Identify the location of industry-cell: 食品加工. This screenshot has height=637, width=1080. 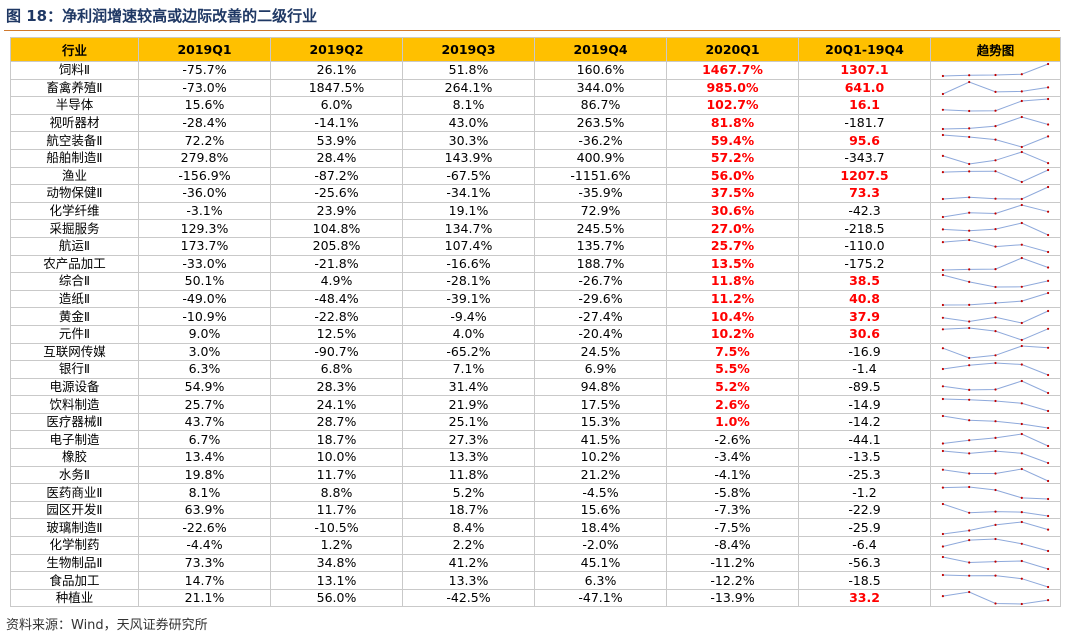
(74, 580).